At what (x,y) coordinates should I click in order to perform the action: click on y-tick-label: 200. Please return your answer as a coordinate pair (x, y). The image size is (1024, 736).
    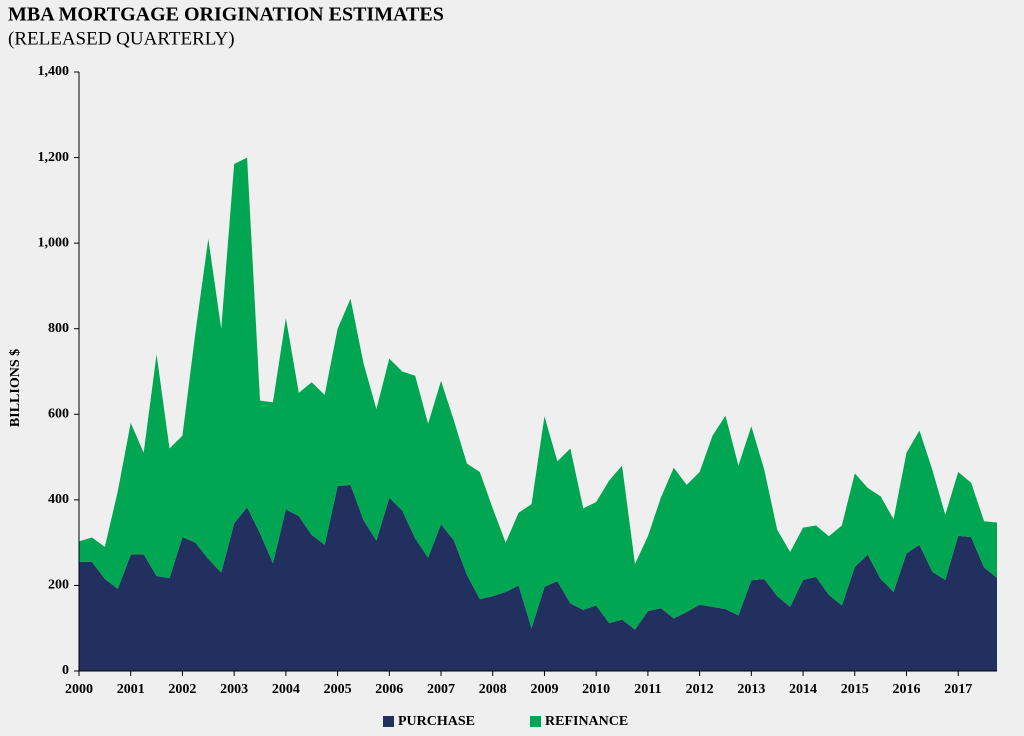
    Looking at the image, I should click on (58, 585).